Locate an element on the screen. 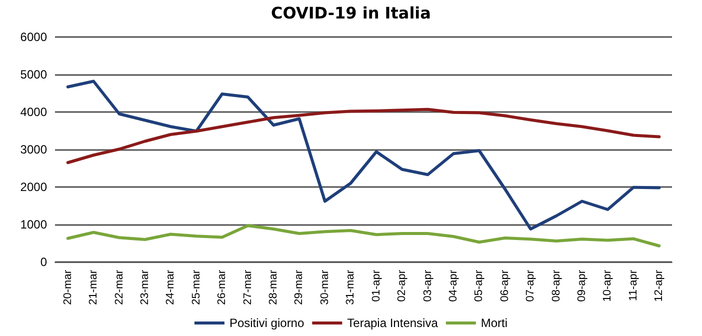  y-tick-label: 3000 is located at coordinates (34, 149).